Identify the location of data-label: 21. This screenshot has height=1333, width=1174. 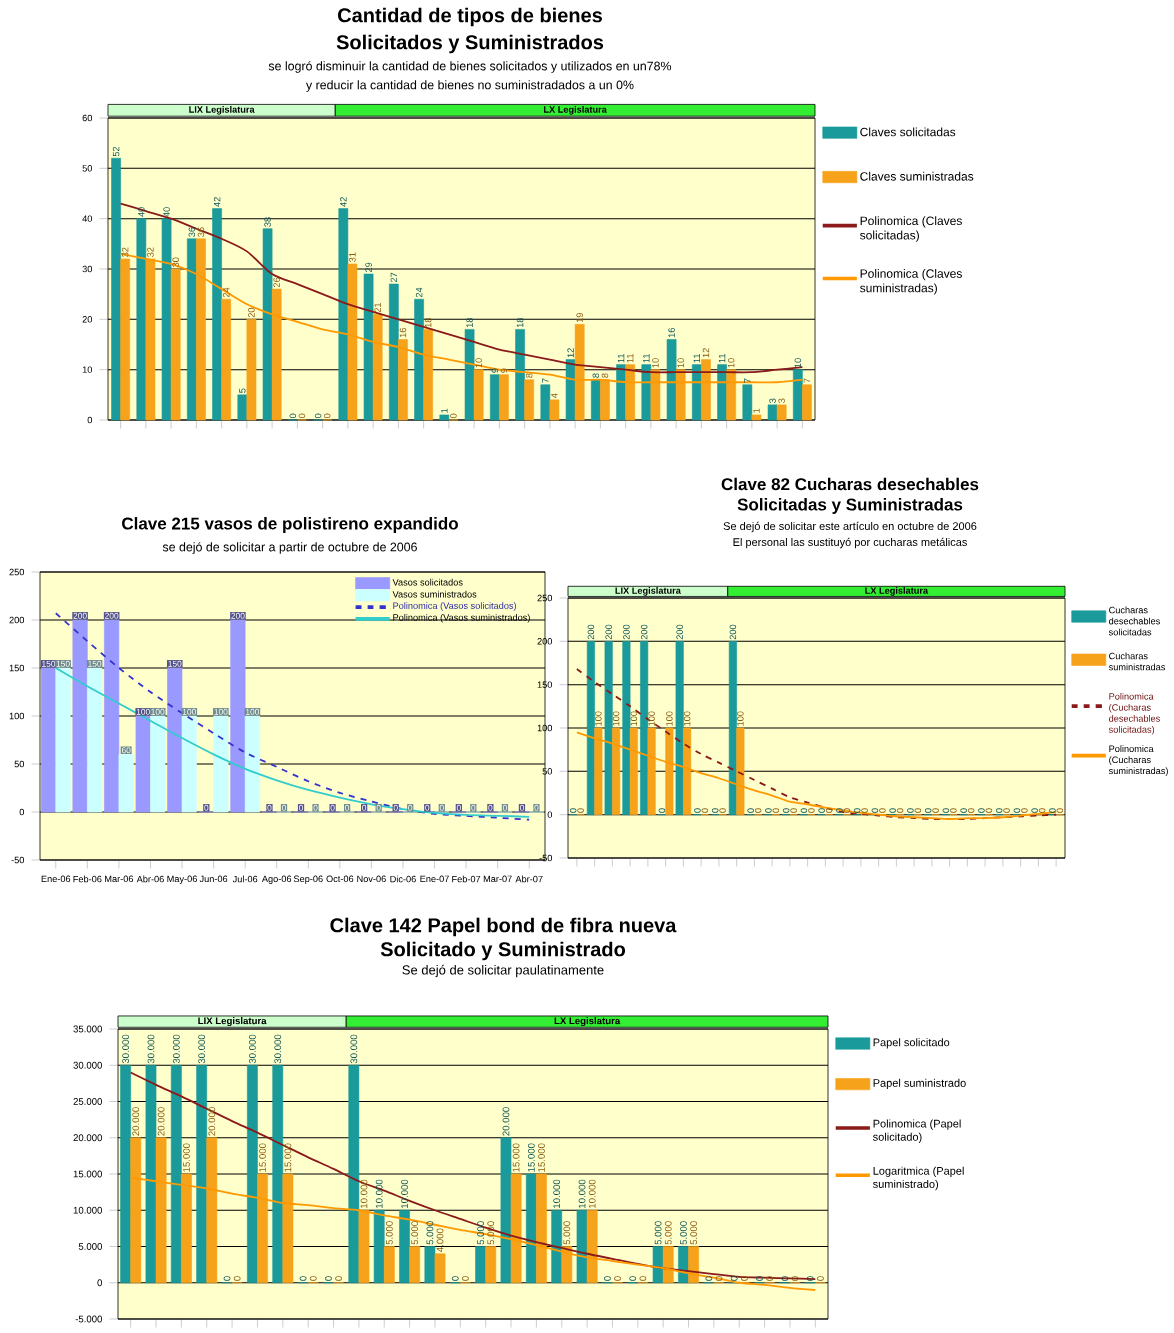
(377, 307).